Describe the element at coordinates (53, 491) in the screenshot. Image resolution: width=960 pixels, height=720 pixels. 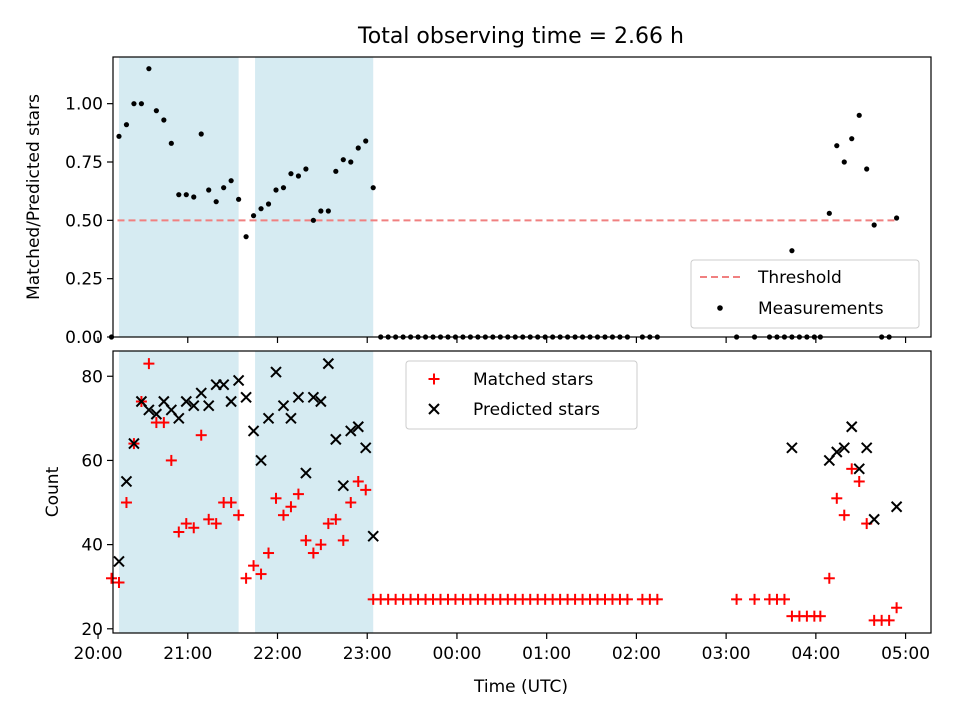
I see `count-y-axis-label: Count` at that location.